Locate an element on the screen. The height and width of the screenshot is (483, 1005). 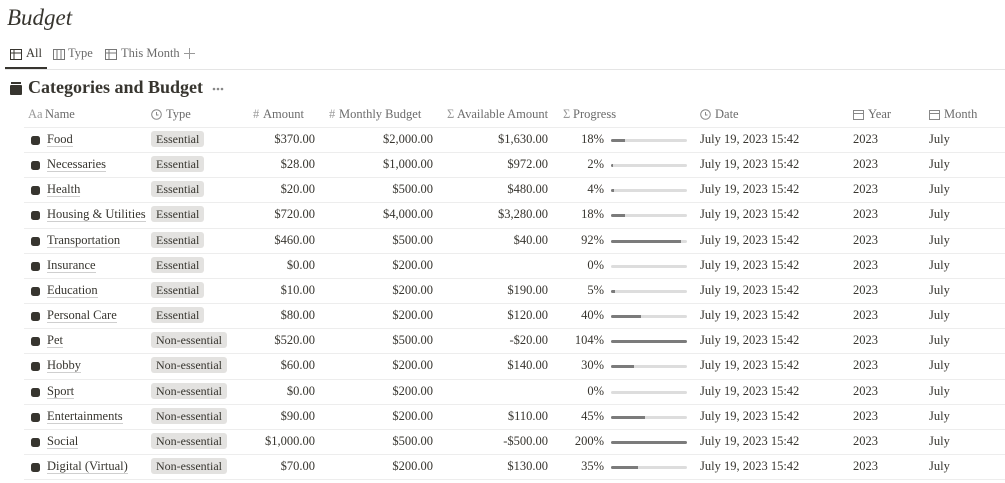
page-title: Budget is located at coordinates (40, 17).